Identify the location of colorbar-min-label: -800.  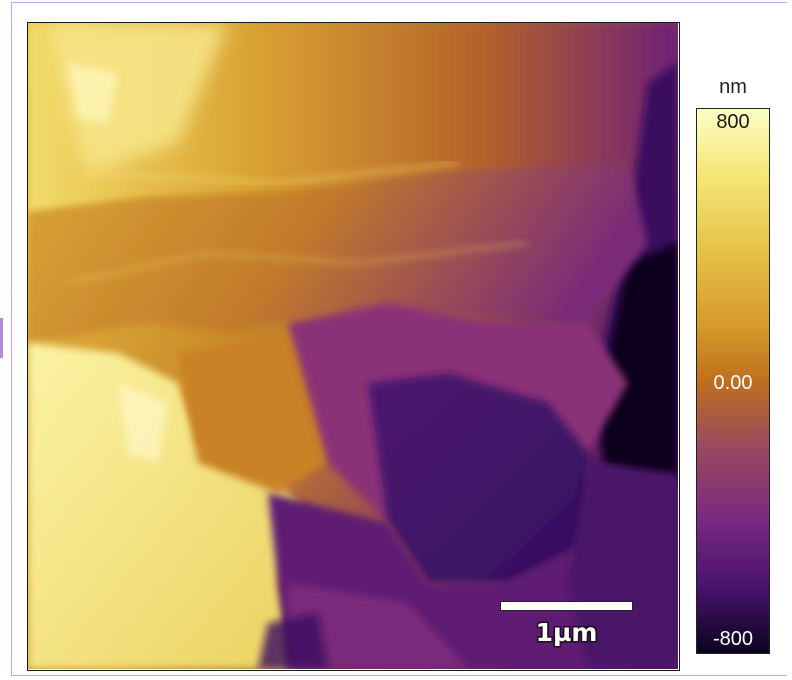
(733, 639).